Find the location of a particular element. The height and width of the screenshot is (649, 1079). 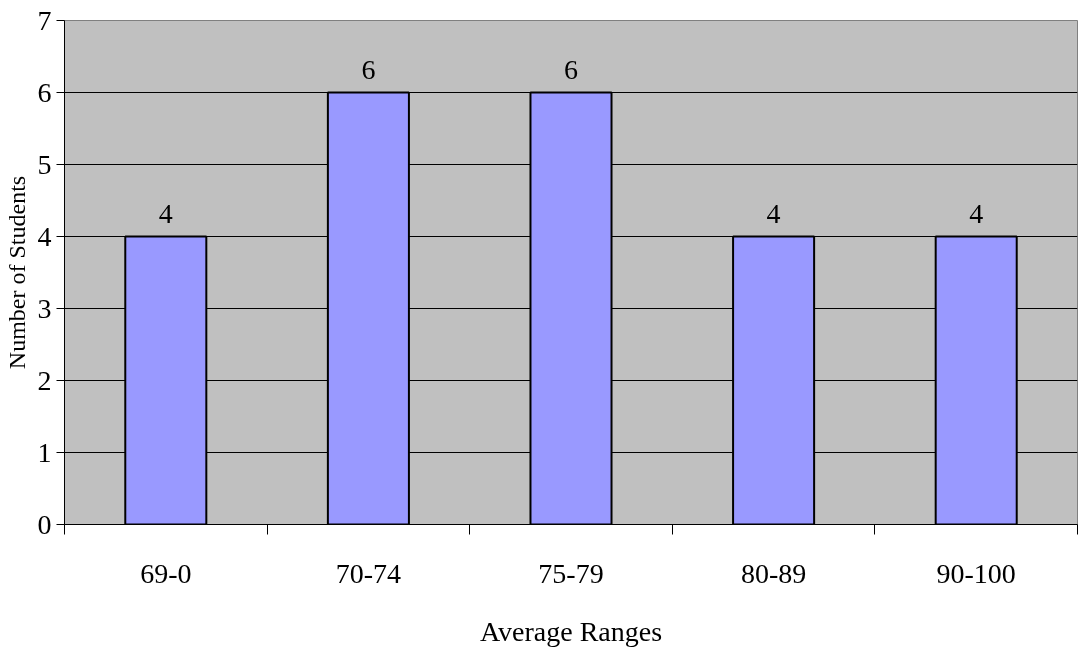

x-tick-label: 69-0 is located at coordinates (166, 573).